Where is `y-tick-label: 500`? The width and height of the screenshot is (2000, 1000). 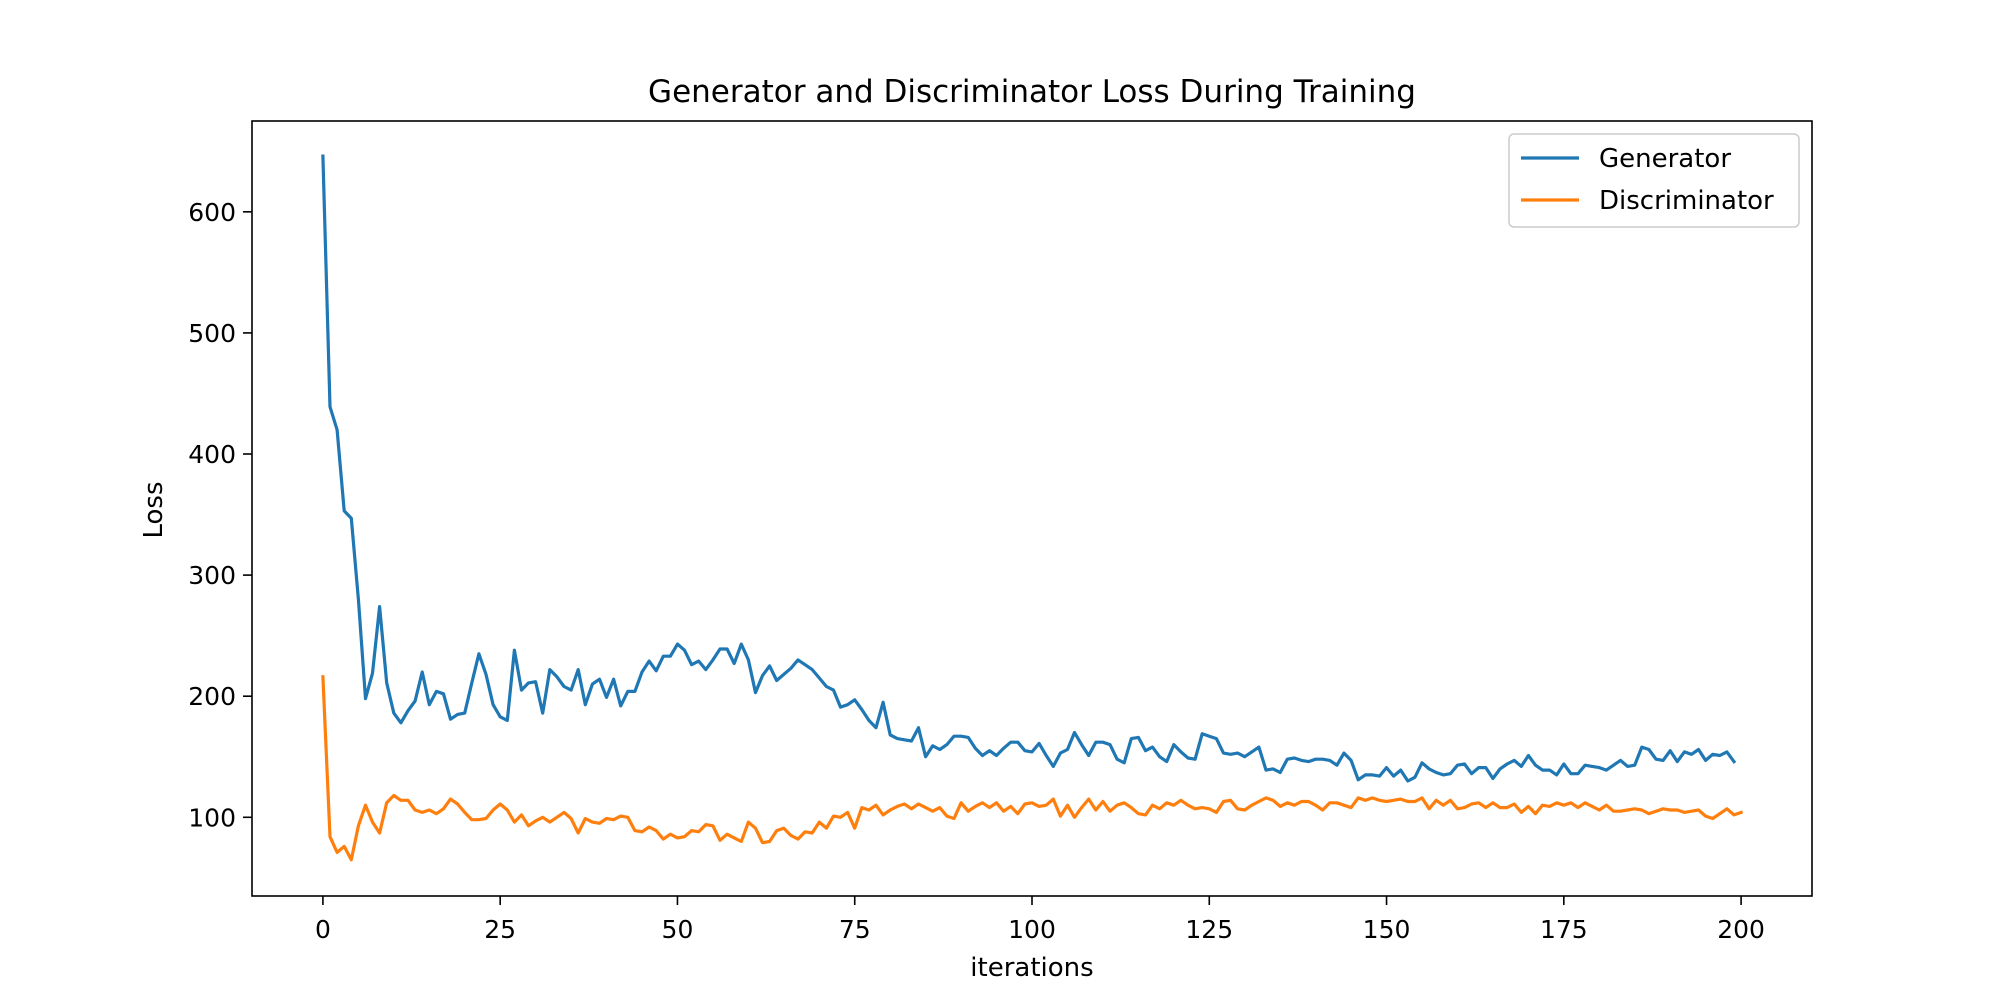 y-tick-label: 500 is located at coordinates (212, 333).